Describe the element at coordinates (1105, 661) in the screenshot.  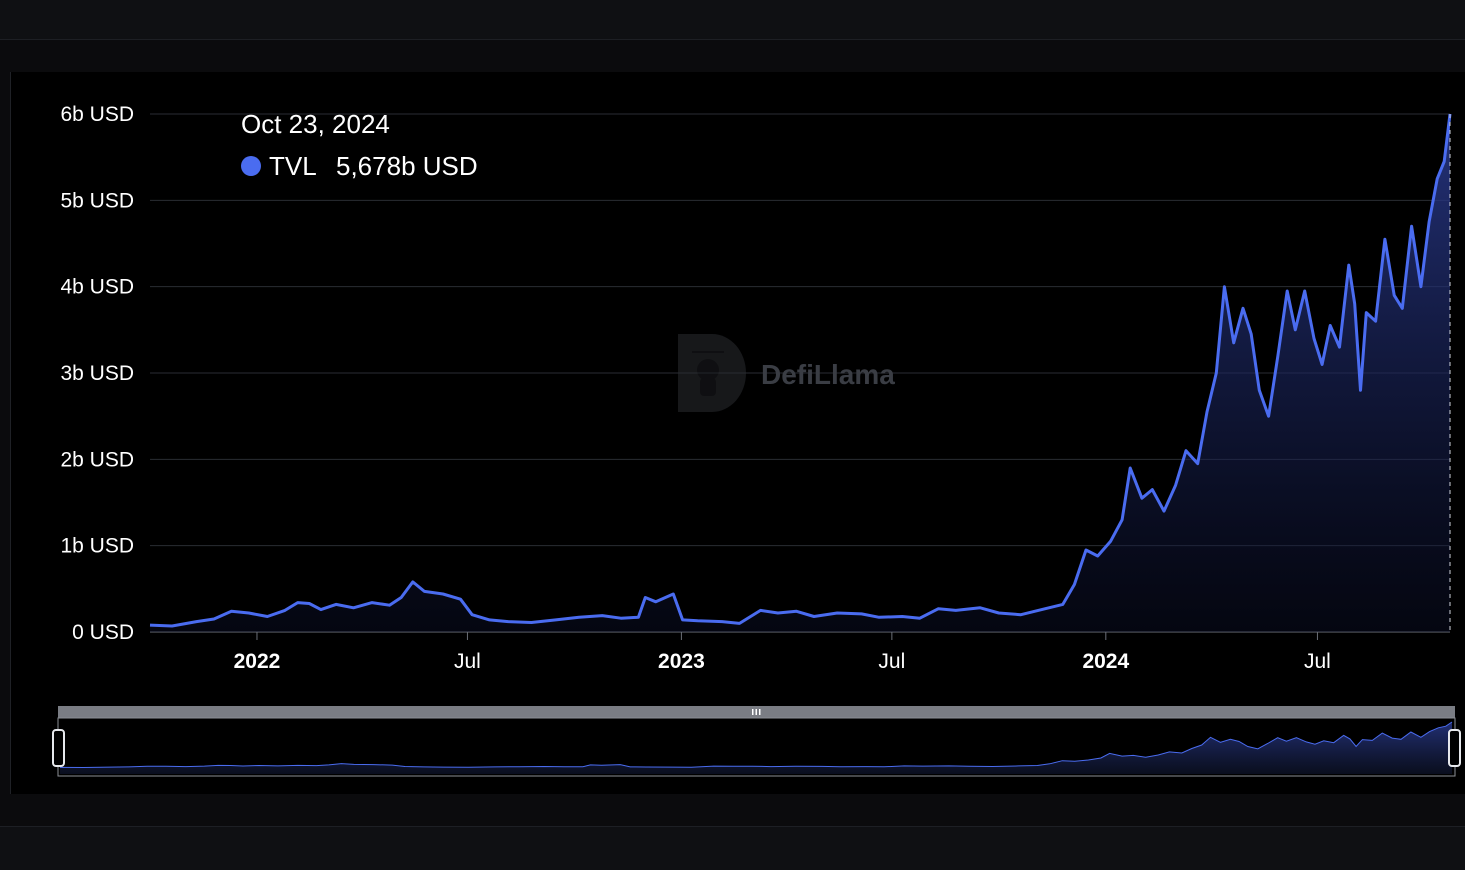
I see `x-tick-label: 2024` at that location.